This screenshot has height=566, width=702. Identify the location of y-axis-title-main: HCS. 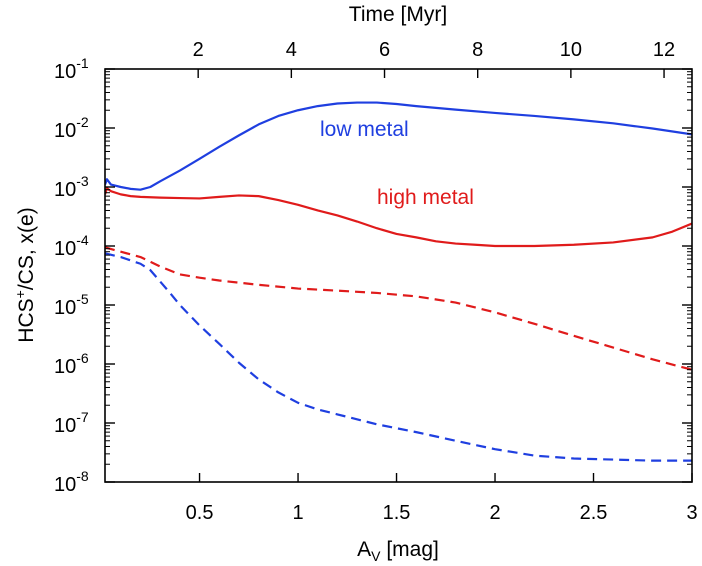
(26, 320).